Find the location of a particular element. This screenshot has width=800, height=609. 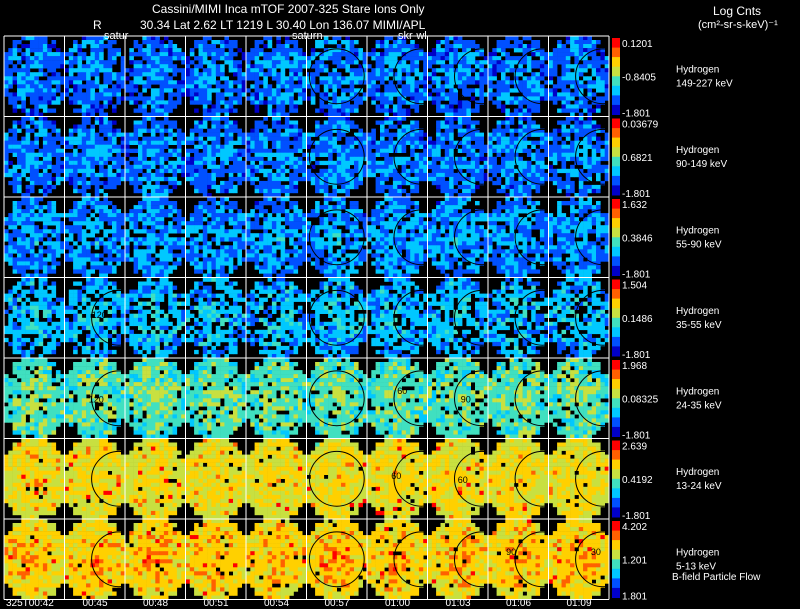

contour-label: 90 is located at coordinates (466, 399).